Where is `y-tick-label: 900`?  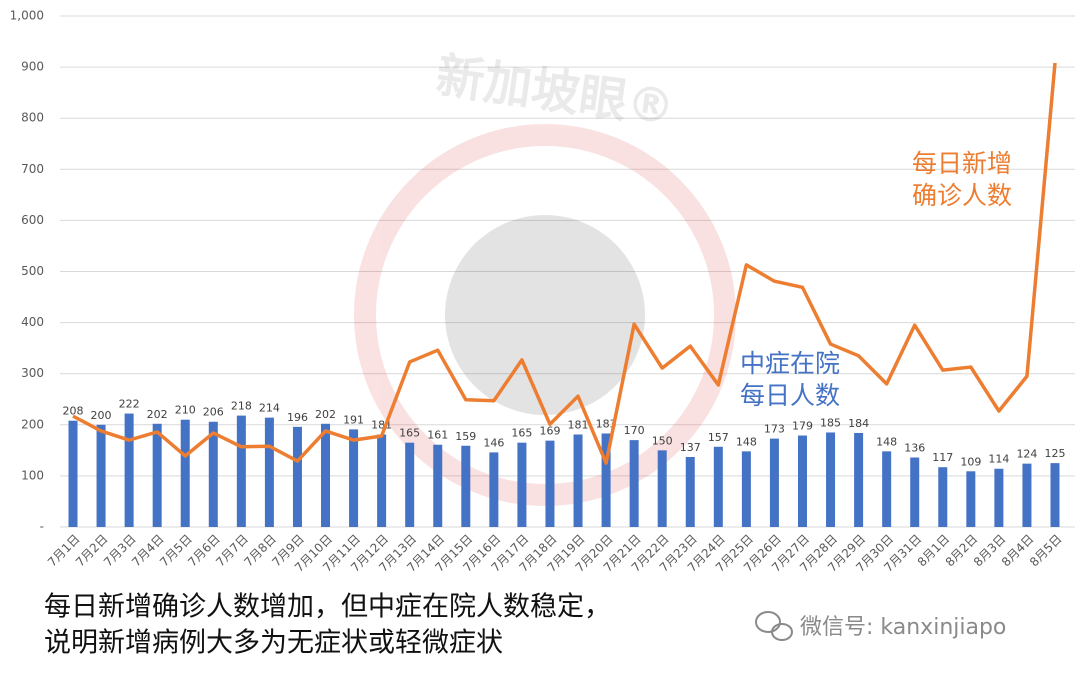 y-tick-label: 900 is located at coordinates (32, 67).